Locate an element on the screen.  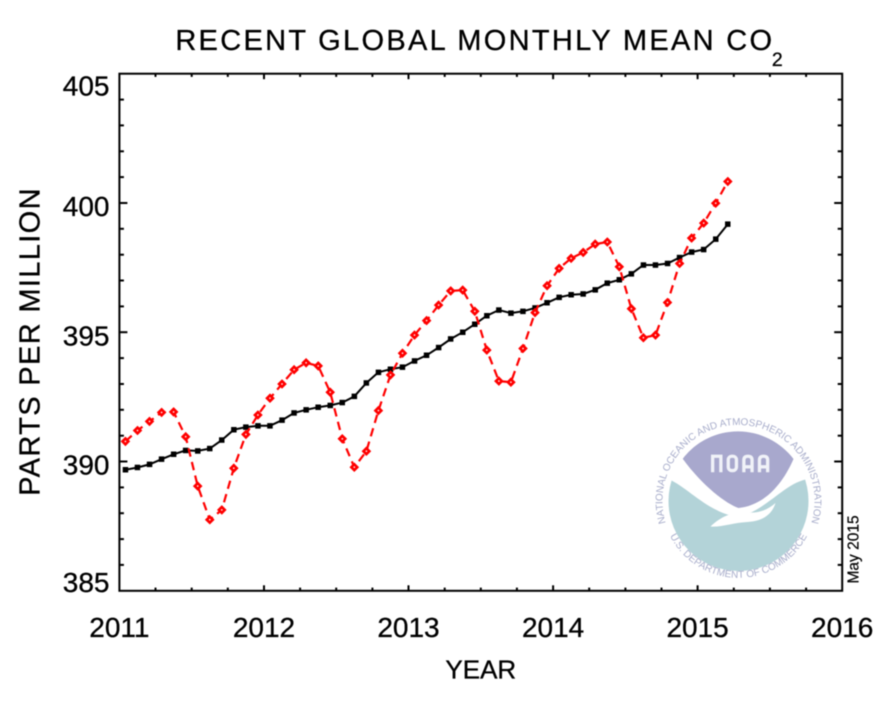
svg-text: 405 is located at coordinates (86, 86).